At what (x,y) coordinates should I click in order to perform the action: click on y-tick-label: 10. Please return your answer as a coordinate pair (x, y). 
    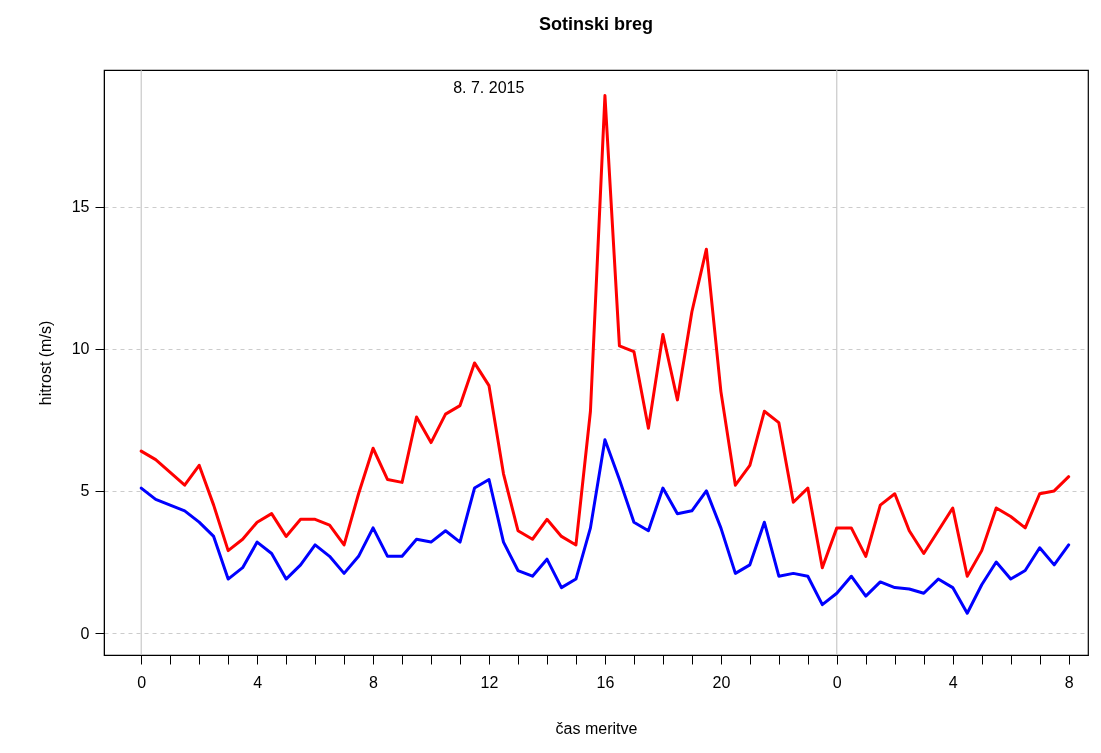
    Looking at the image, I should click on (80, 349).